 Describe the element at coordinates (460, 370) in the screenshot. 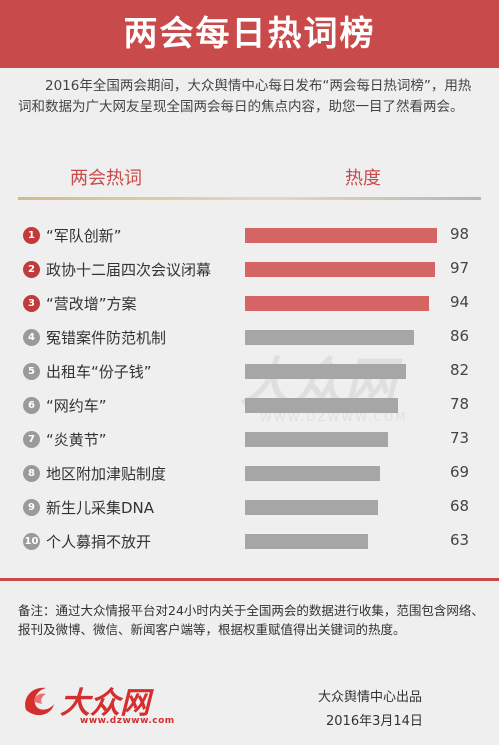

I see `heat-value: 82` at that location.